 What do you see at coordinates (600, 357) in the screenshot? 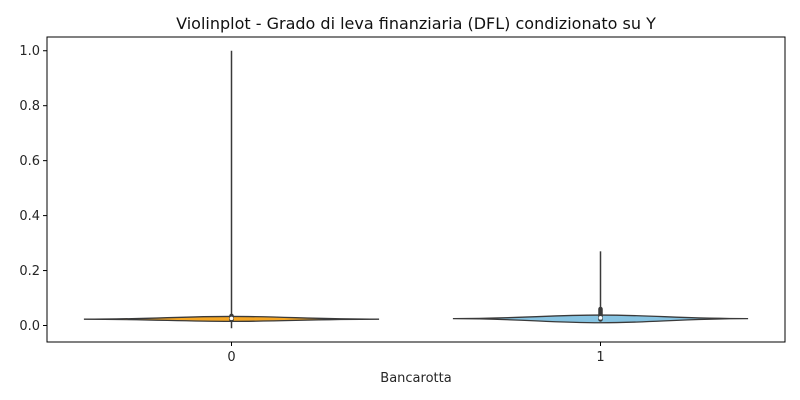
I see `x-tick-label: 1` at bounding box center [600, 357].